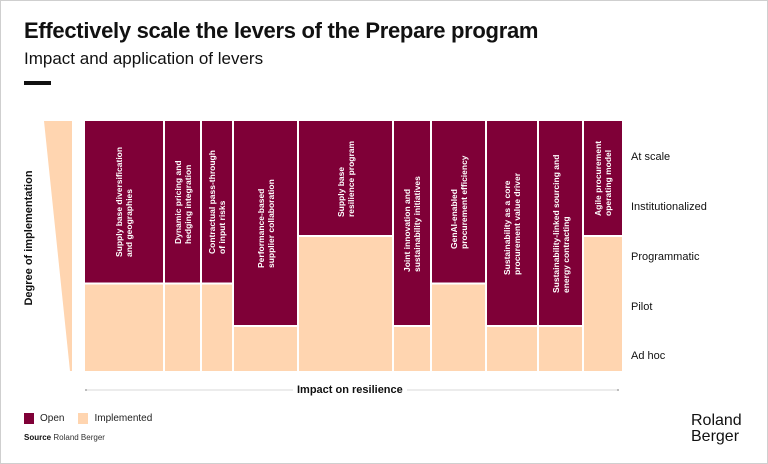 The height and width of the screenshot is (464, 768). I want to click on level-pilot: Pilot, so click(642, 307).